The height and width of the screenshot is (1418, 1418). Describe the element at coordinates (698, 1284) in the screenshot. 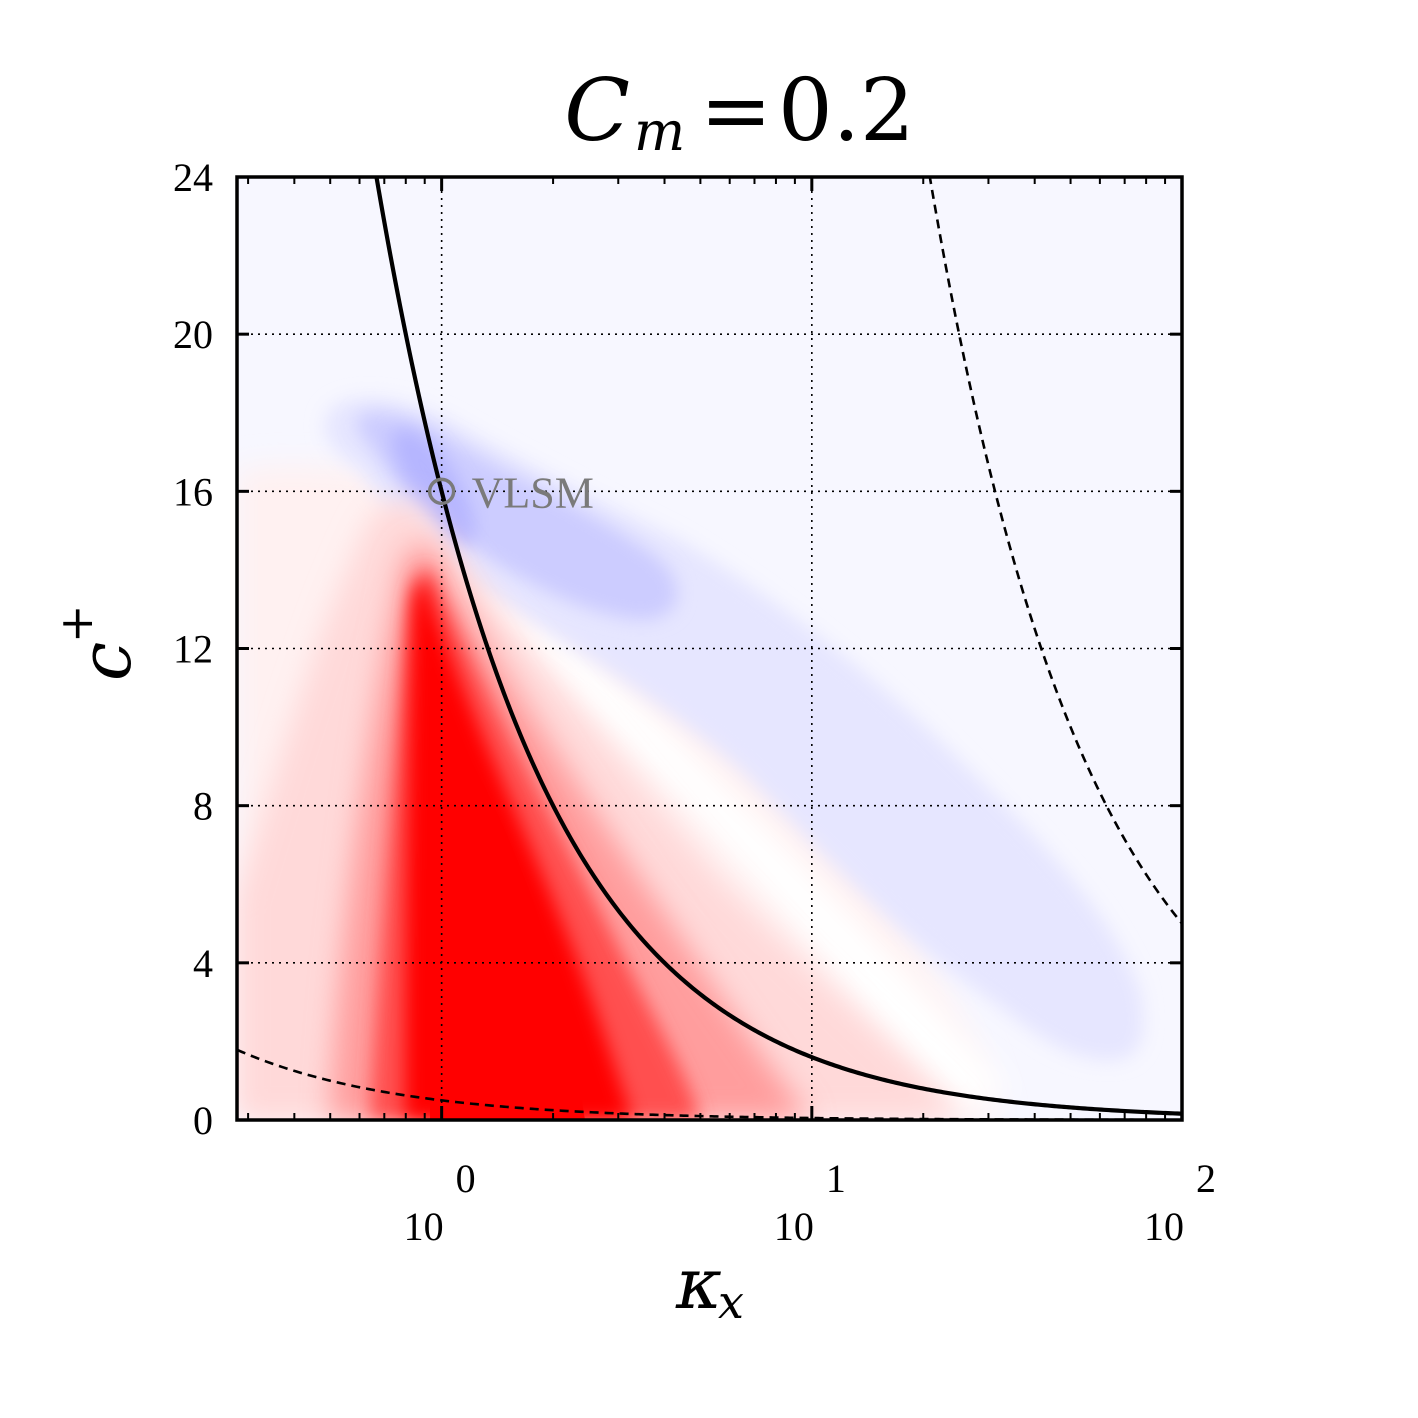

I see `x-axis-label-symbol: κ` at that location.